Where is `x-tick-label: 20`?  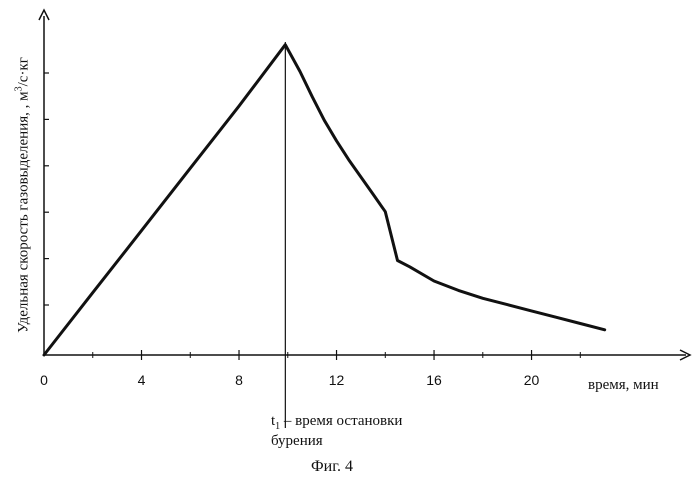 x-tick-label: 20 is located at coordinates (532, 380).